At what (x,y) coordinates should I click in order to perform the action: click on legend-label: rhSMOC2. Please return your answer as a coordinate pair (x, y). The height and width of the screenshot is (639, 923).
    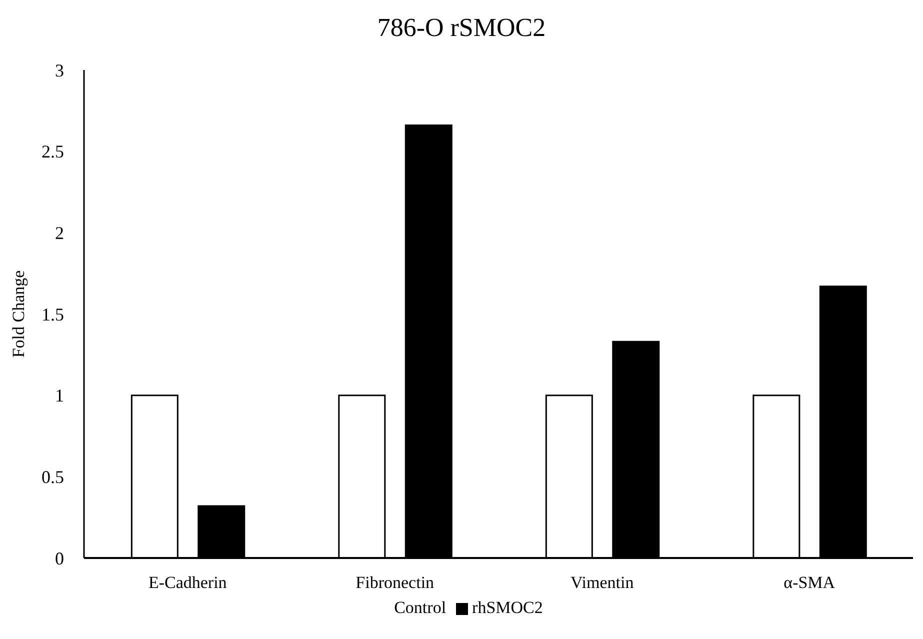
    Looking at the image, I should click on (507, 607).